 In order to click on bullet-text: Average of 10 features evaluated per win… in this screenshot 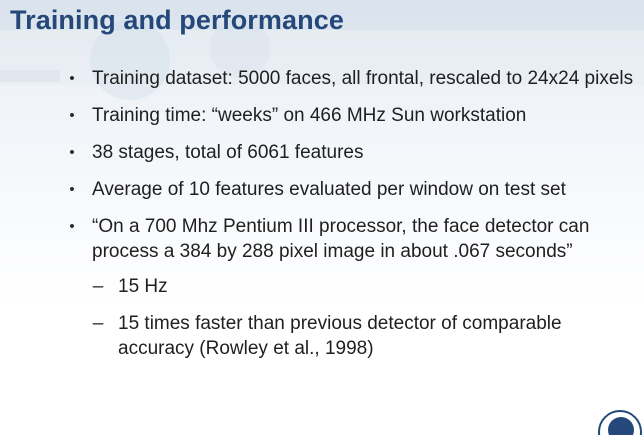, I will do `click(329, 189)`.